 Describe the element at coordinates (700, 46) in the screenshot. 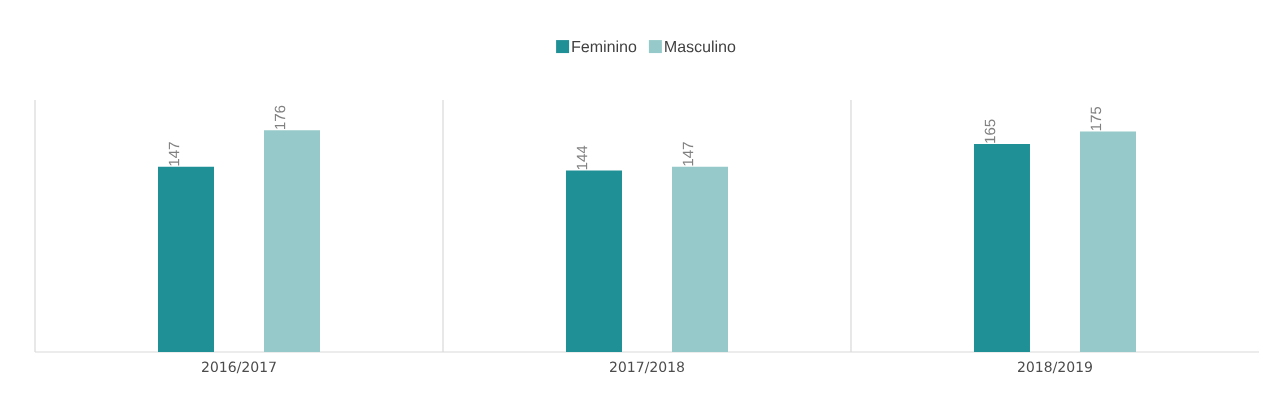

I see `legend-label: Masculino` at that location.